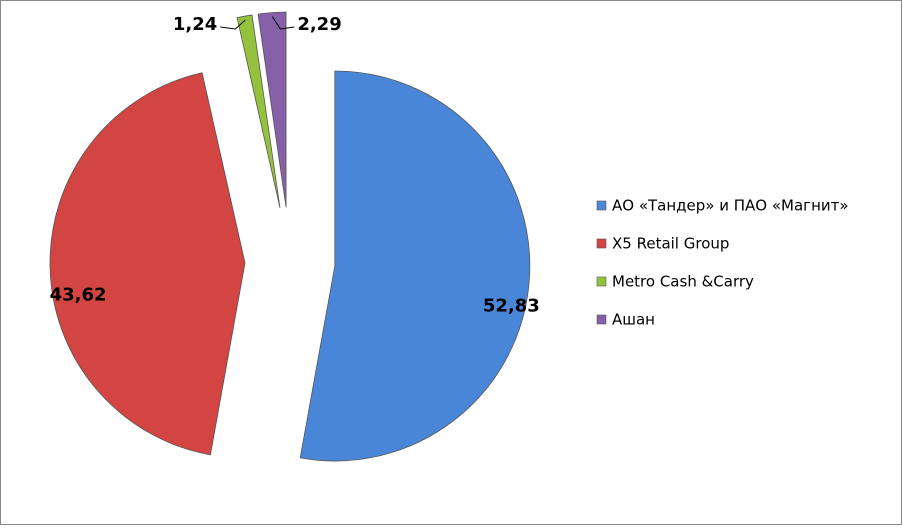 The height and width of the screenshot is (530, 903). What do you see at coordinates (195, 24) in the screenshot?
I see `data-label: 1,24` at bounding box center [195, 24].